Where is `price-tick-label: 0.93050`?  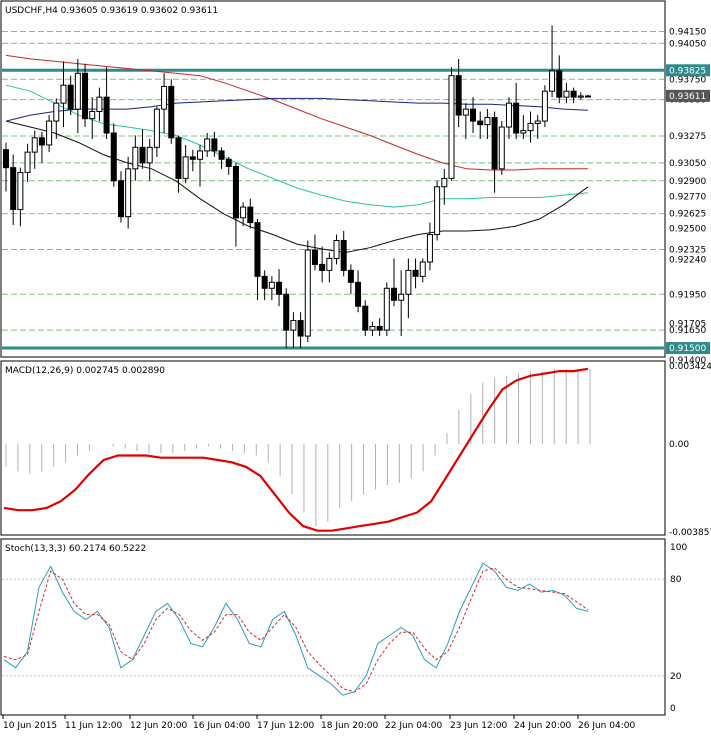 price-tick-label: 0.93050 is located at coordinates (687, 164).